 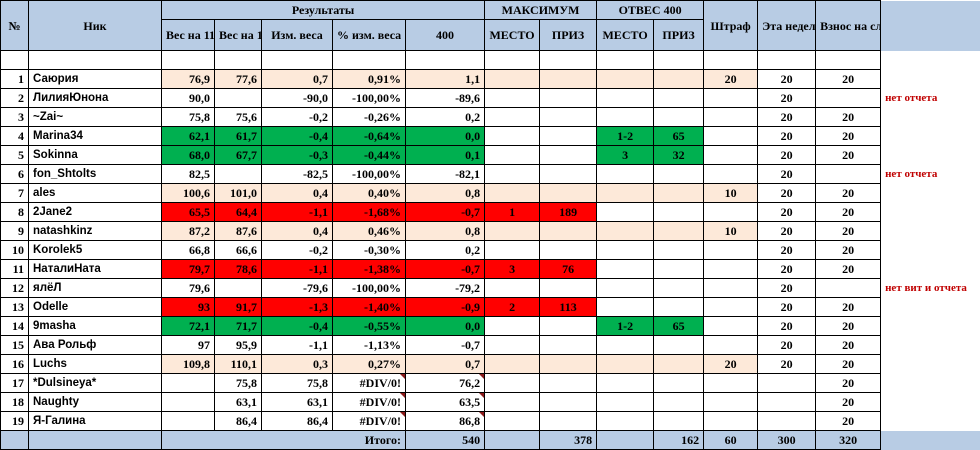 I want to click on priz-max-cell: 76, so click(x=568, y=269).